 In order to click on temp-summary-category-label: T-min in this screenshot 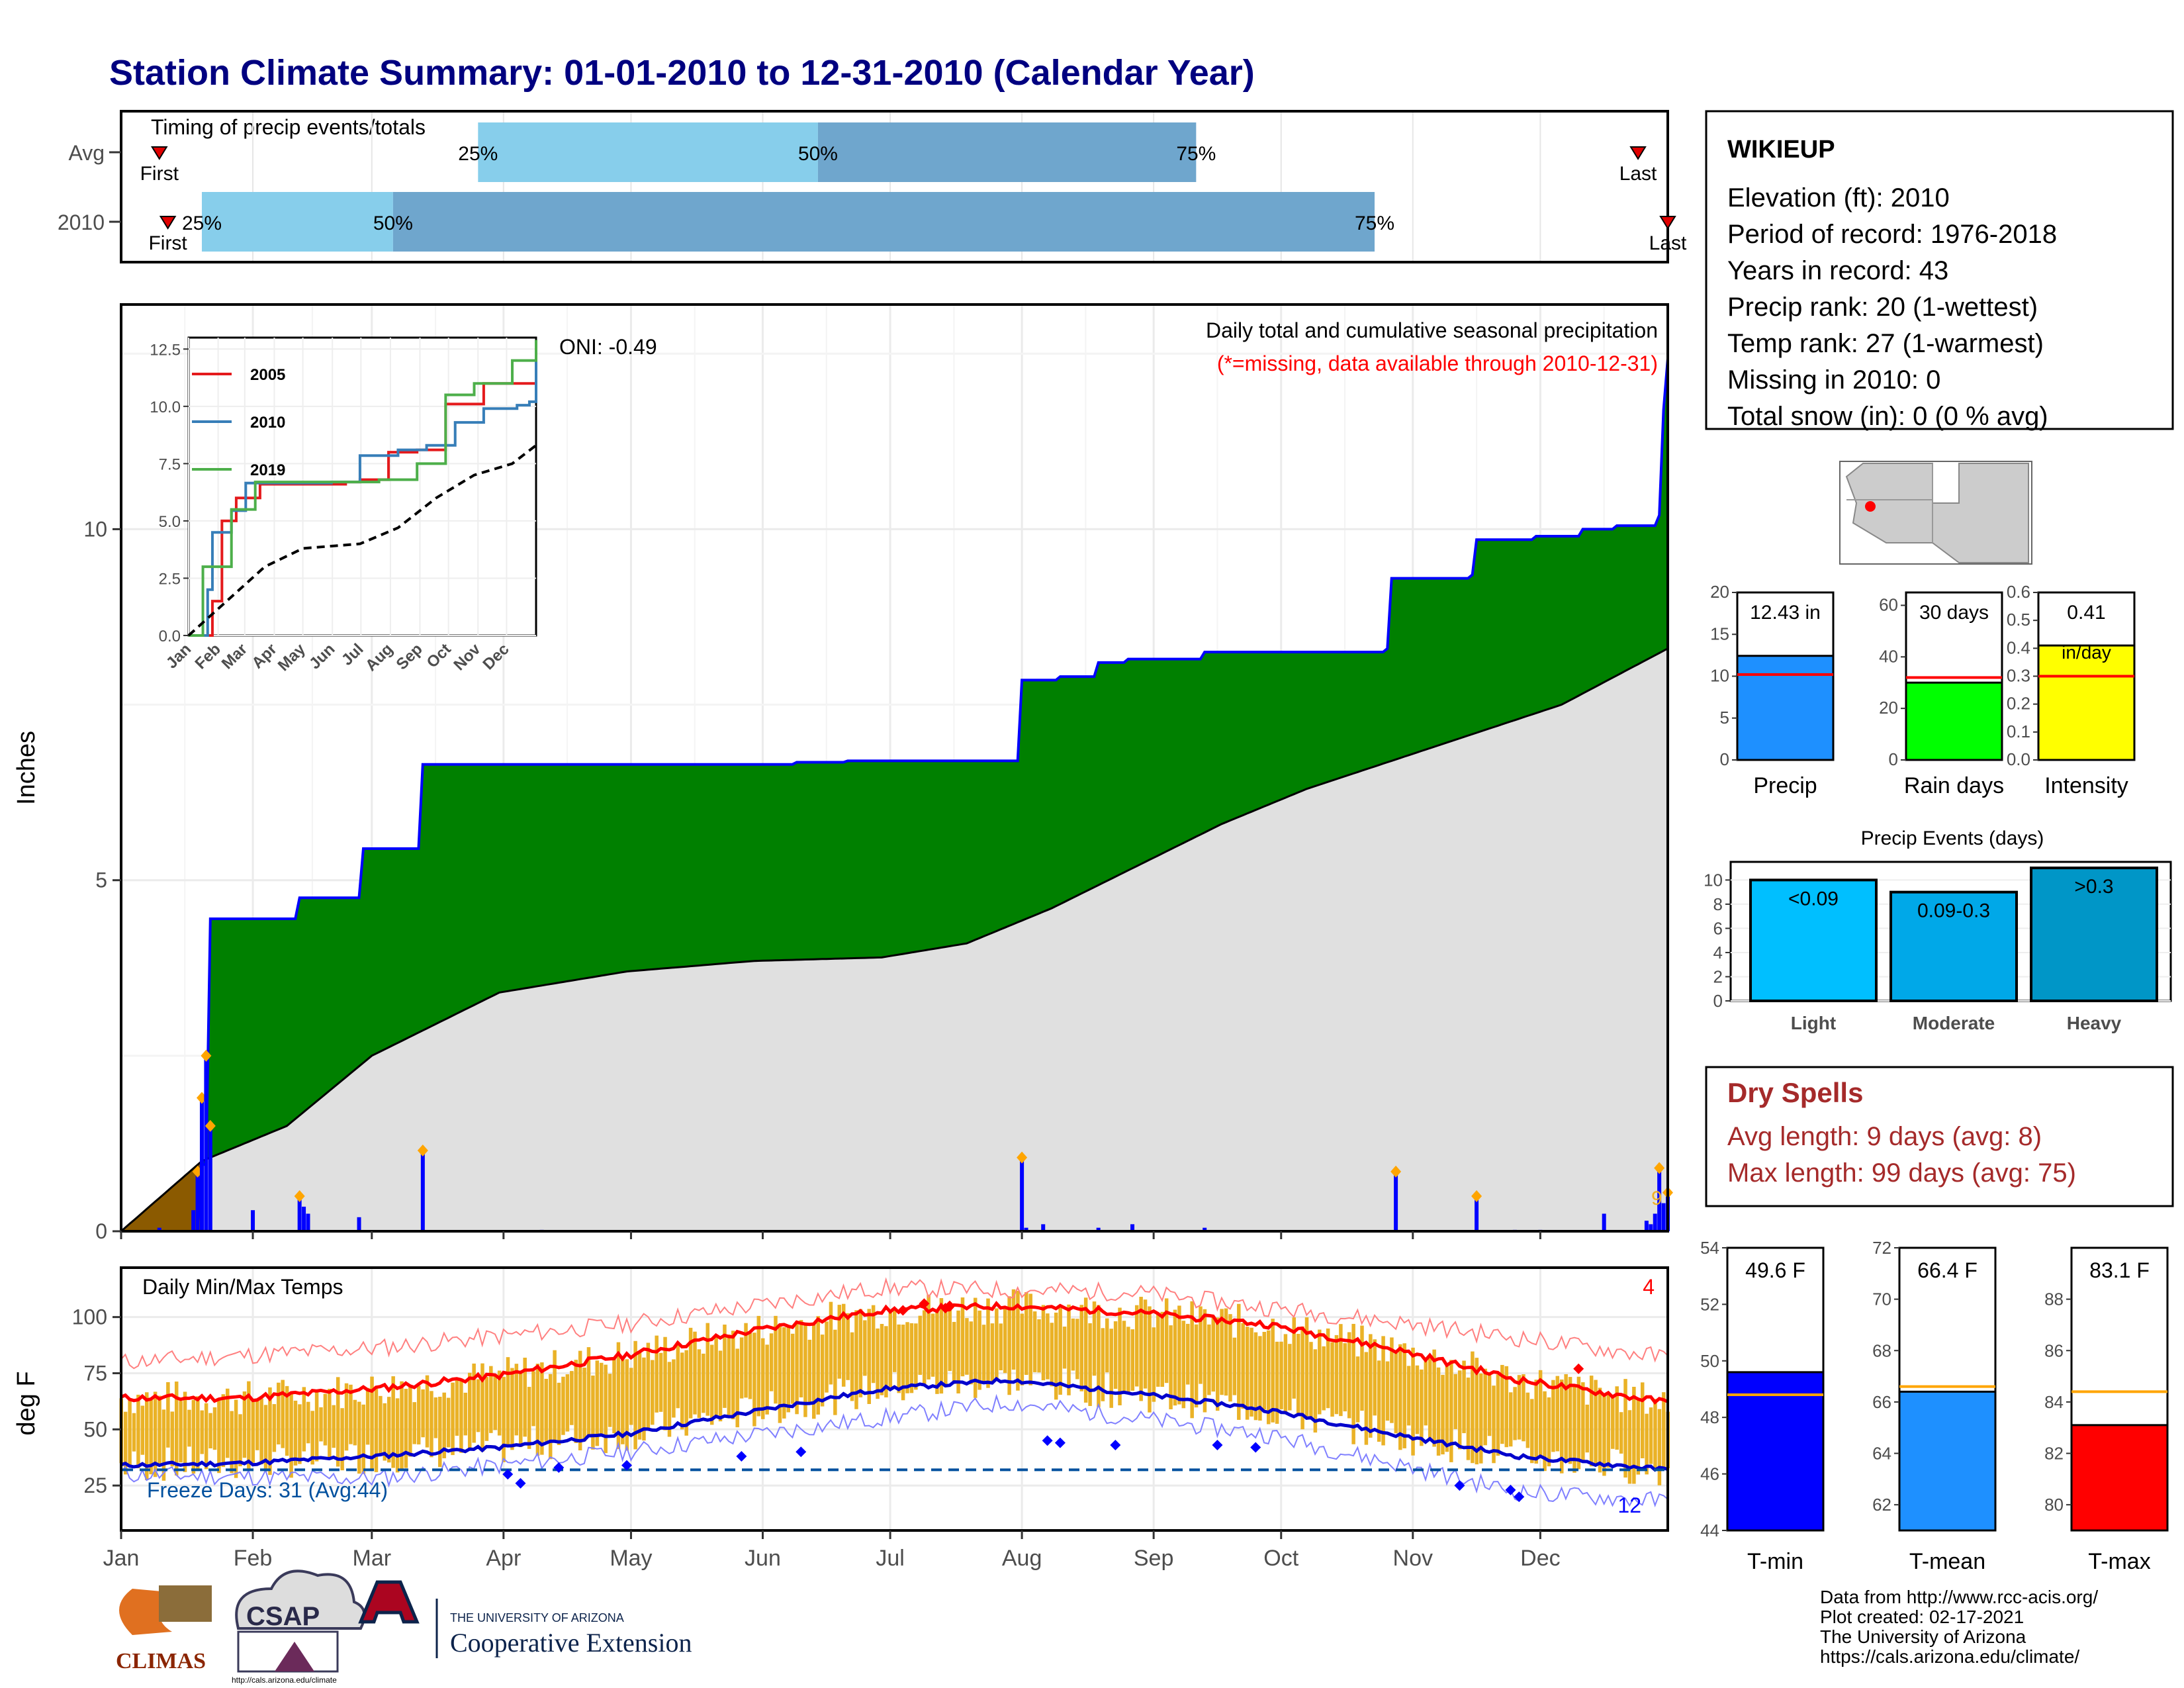, I will do `click(1775, 1561)`.